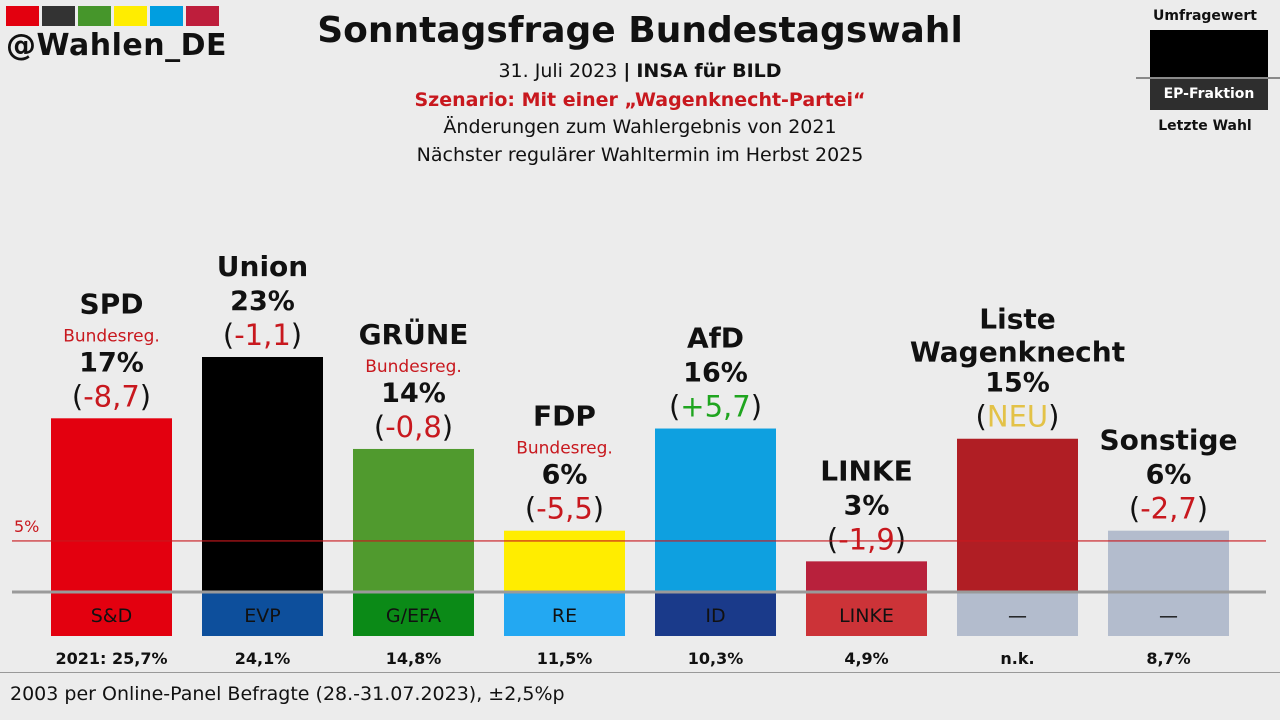 This screenshot has height=720, width=1280. What do you see at coordinates (1209, 54) in the screenshot?
I see `legend-bar-swatch` at bounding box center [1209, 54].